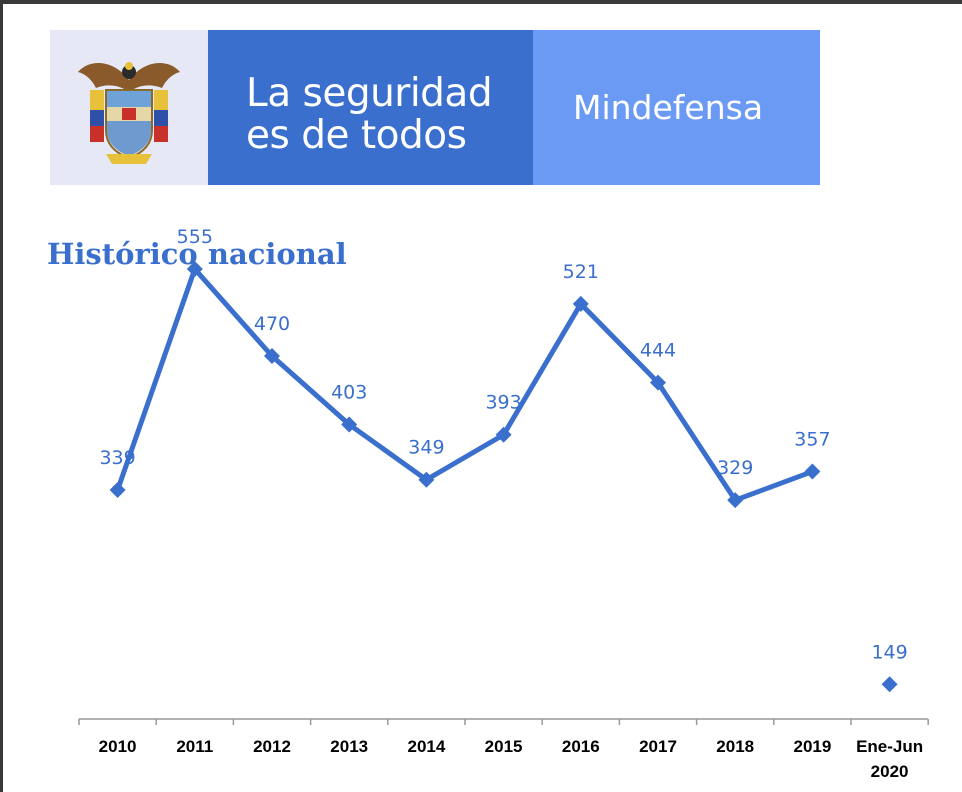 The height and width of the screenshot is (792, 962). What do you see at coordinates (426, 448) in the screenshot?
I see `data-label: 349` at bounding box center [426, 448].